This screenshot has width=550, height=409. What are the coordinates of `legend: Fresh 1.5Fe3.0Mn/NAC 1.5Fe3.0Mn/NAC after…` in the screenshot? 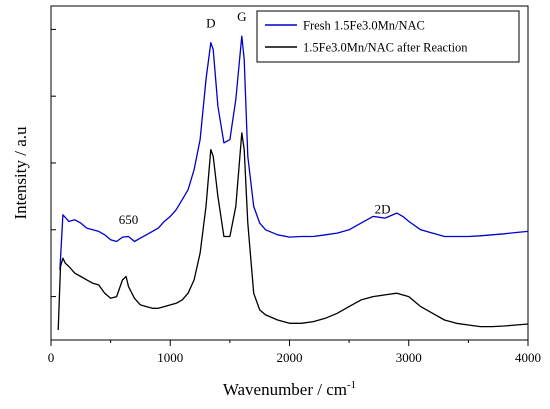 It's located at (388, 36).